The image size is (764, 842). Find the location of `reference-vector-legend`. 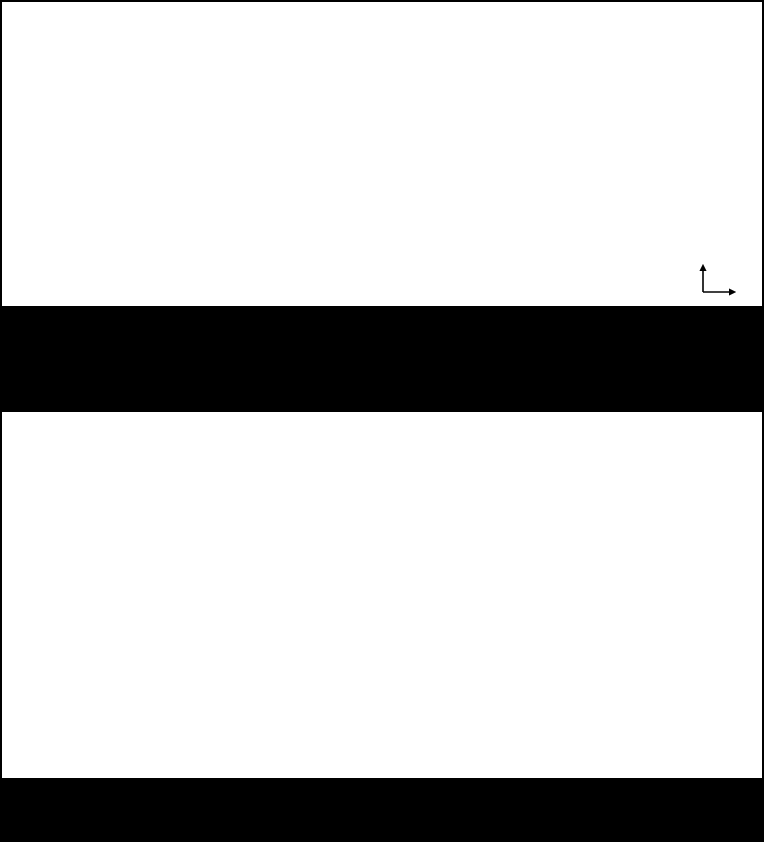

reference-vector-legend is located at coordinates (681, 284).